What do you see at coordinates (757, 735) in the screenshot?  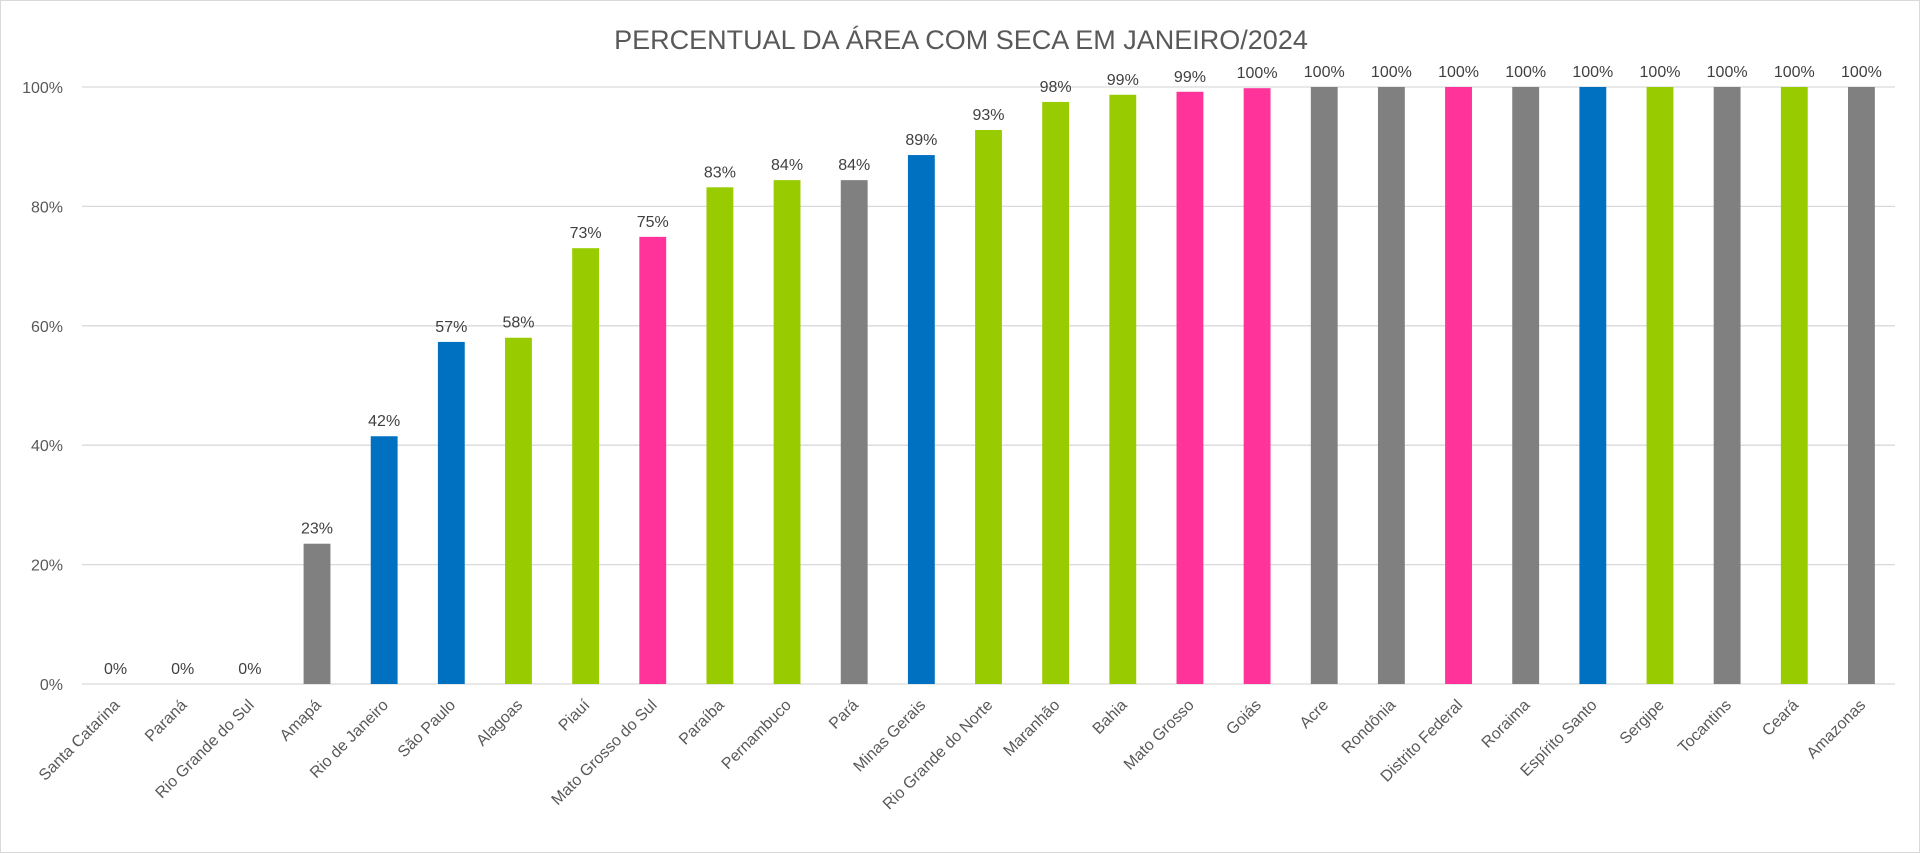 I see `x-tick-label: Pernambuco` at bounding box center [757, 735].